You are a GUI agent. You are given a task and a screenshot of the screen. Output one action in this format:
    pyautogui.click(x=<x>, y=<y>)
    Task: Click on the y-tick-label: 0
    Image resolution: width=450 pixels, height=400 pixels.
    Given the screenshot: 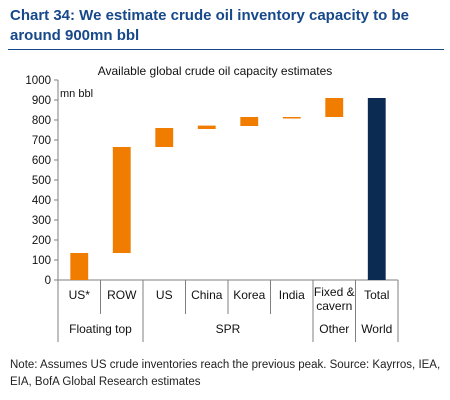 What is the action you would take?
    pyautogui.click(x=48, y=281)
    